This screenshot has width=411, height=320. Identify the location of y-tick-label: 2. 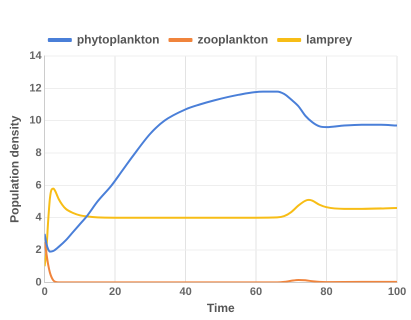
(39, 250).